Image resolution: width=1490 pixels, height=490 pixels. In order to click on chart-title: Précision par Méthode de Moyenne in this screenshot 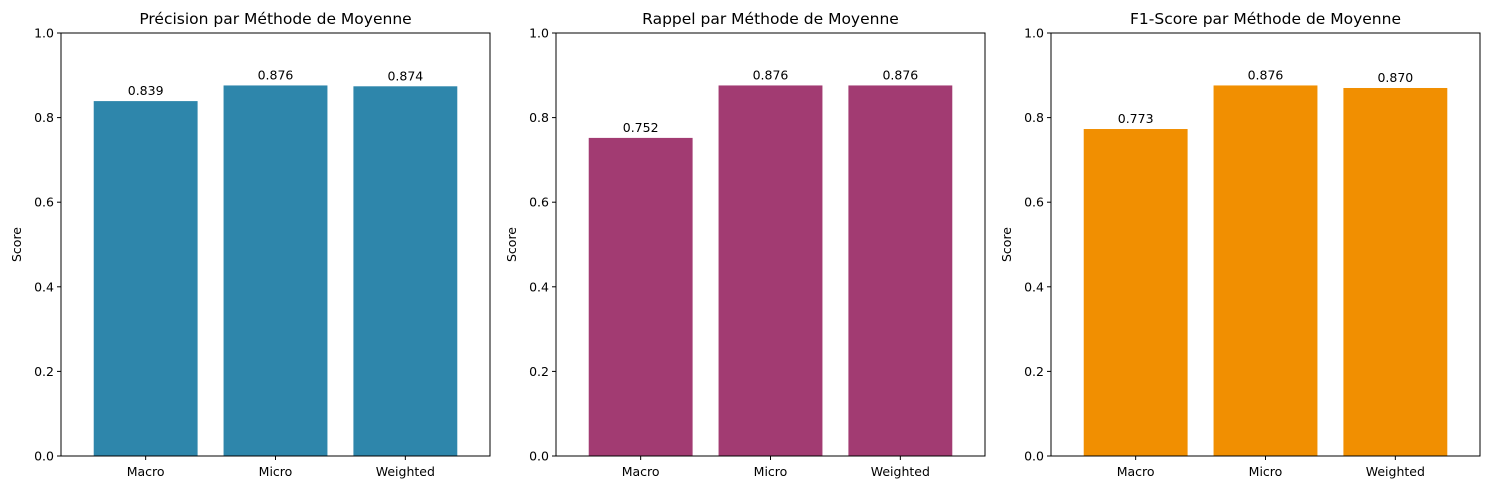, I will do `click(275, 19)`.